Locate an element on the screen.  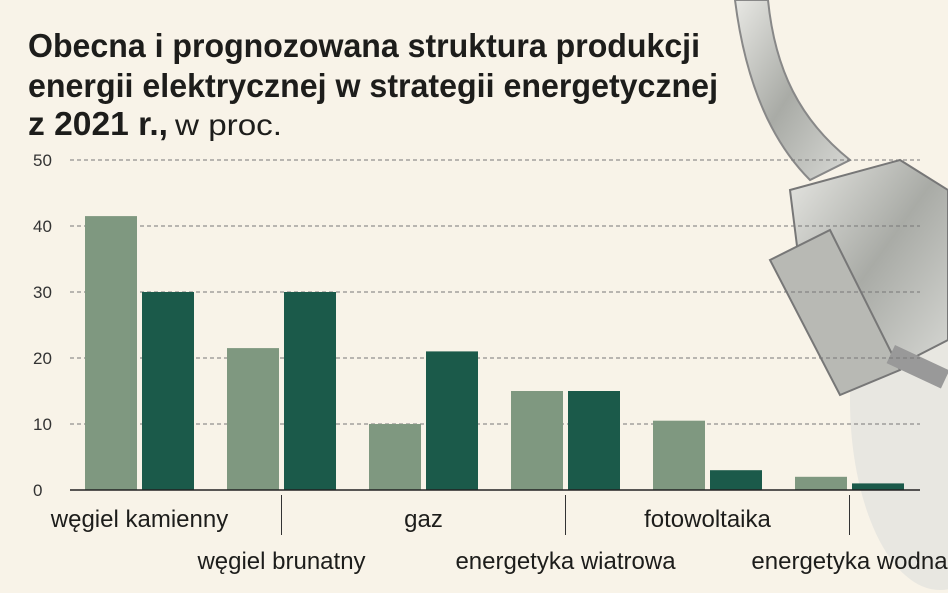
x-tick-label: węgiel kamienny is located at coordinates (139, 519).